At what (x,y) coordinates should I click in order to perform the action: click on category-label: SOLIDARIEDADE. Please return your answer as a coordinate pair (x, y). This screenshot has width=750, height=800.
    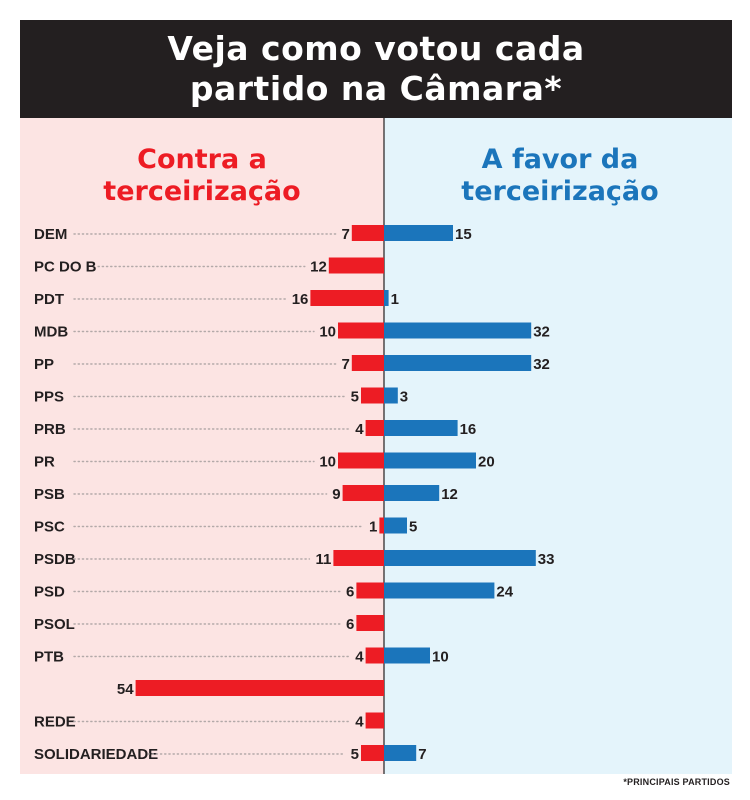
    Looking at the image, I should click on (96, 754).